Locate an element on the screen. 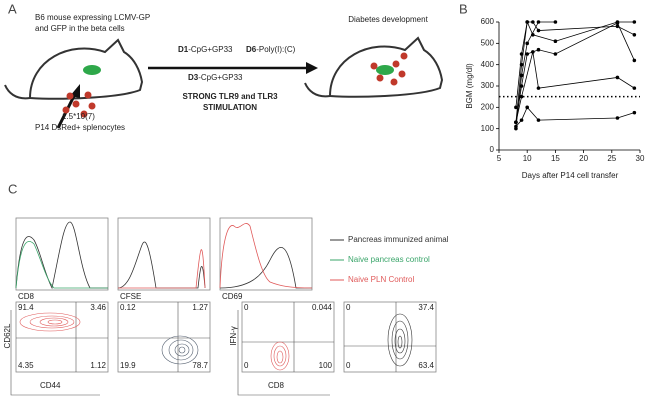  y-tick-label: 600 is located at coordinates (488, 21).